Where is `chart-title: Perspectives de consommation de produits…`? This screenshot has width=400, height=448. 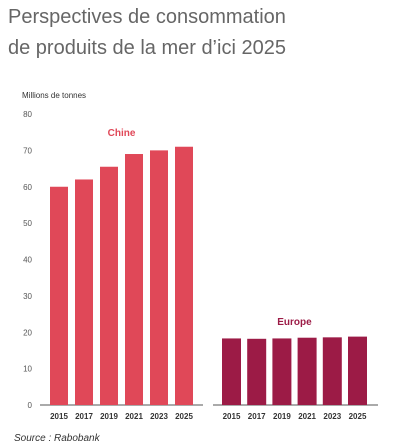
chart-title: Perspectives de consommation de produits… is located at coordinates (203, 33).